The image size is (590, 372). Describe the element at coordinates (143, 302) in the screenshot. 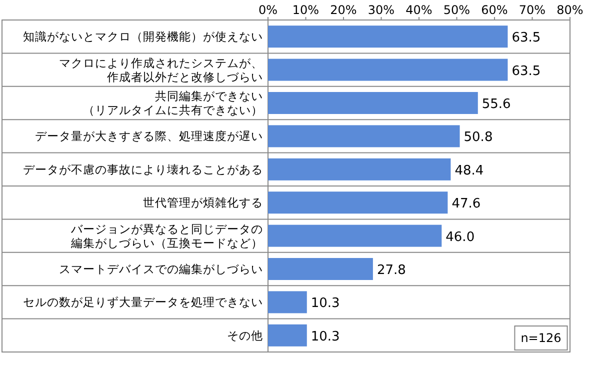

I see `y-tick-label: セルの数が足りず大量データを処理できない` at that location.